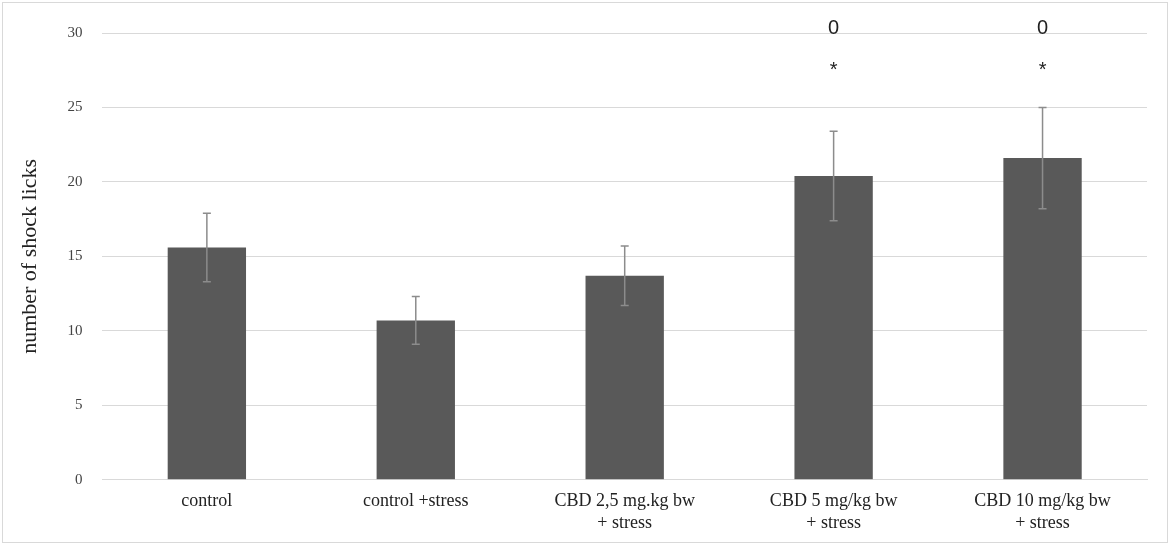  Describe the element at coordinates (75, 106) in the screenshot. I see `y-tick-label: 25` at that location.